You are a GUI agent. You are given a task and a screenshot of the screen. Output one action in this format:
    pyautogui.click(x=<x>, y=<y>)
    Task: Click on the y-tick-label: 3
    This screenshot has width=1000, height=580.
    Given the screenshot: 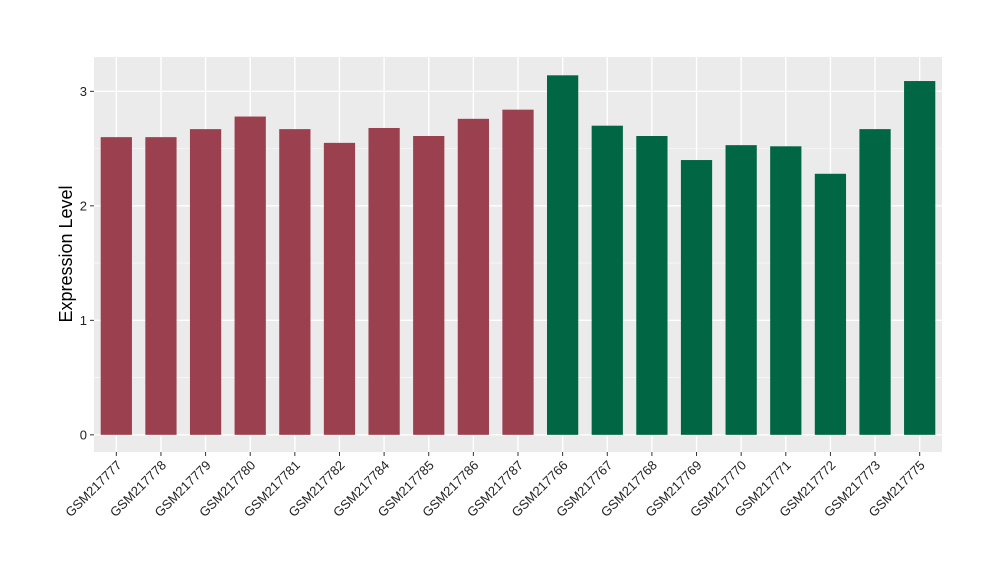 What is the action you would take?
    pyautogui.click(x=83, y=91)
    